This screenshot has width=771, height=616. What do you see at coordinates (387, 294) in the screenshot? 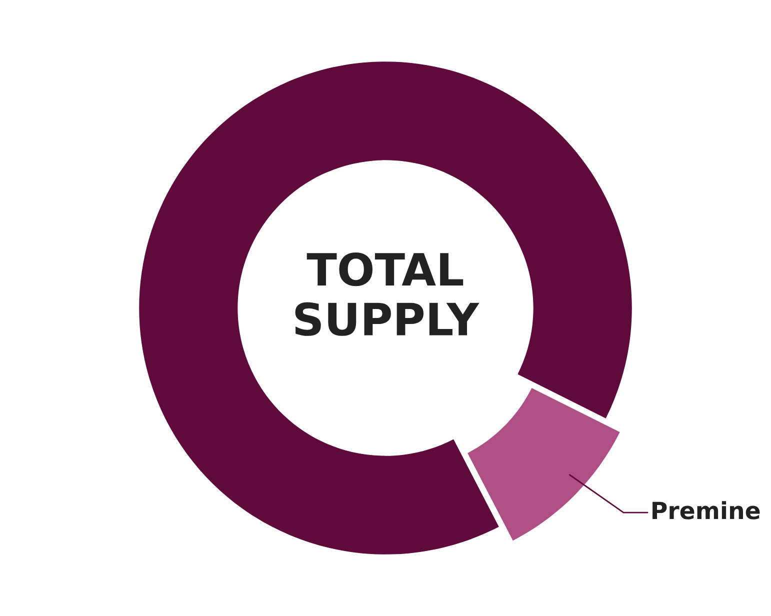
I see `text: TOTAL SUPPLY` at bounding box center [387, 294].